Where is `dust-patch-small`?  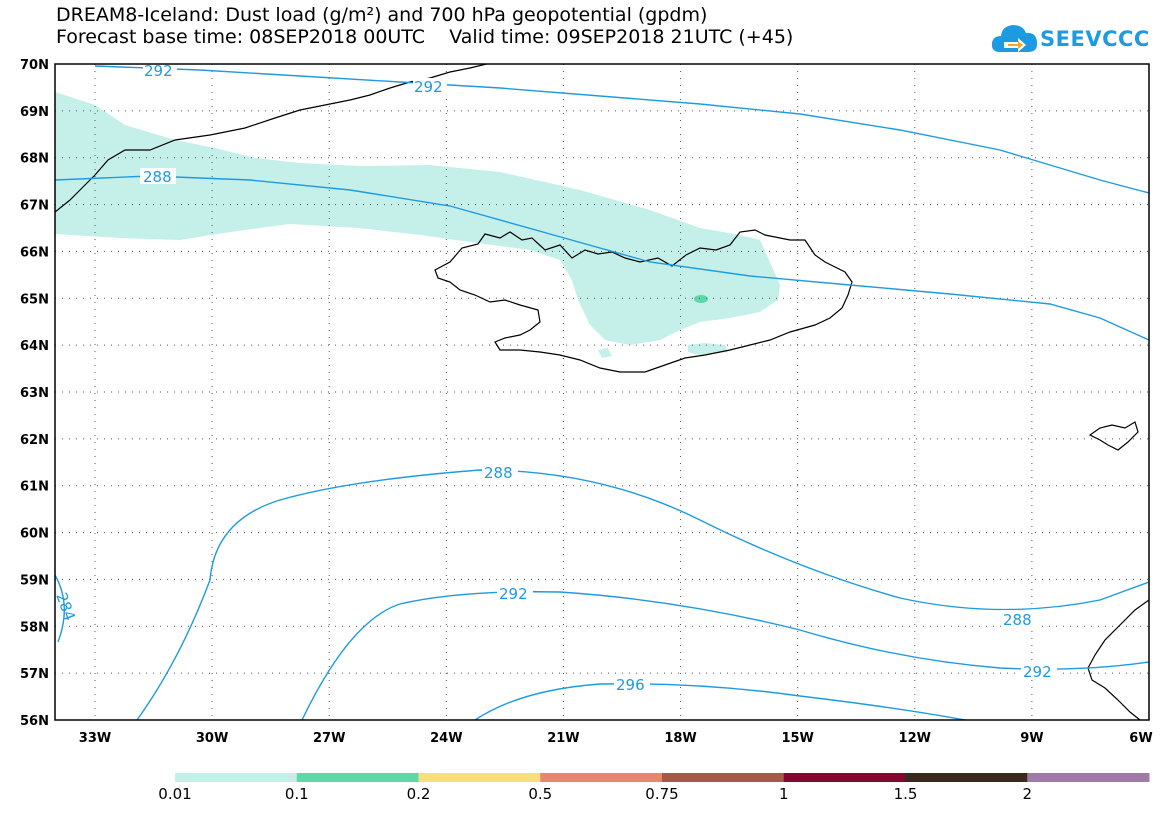 dust-patch-small is located at coordinates (605, 353).